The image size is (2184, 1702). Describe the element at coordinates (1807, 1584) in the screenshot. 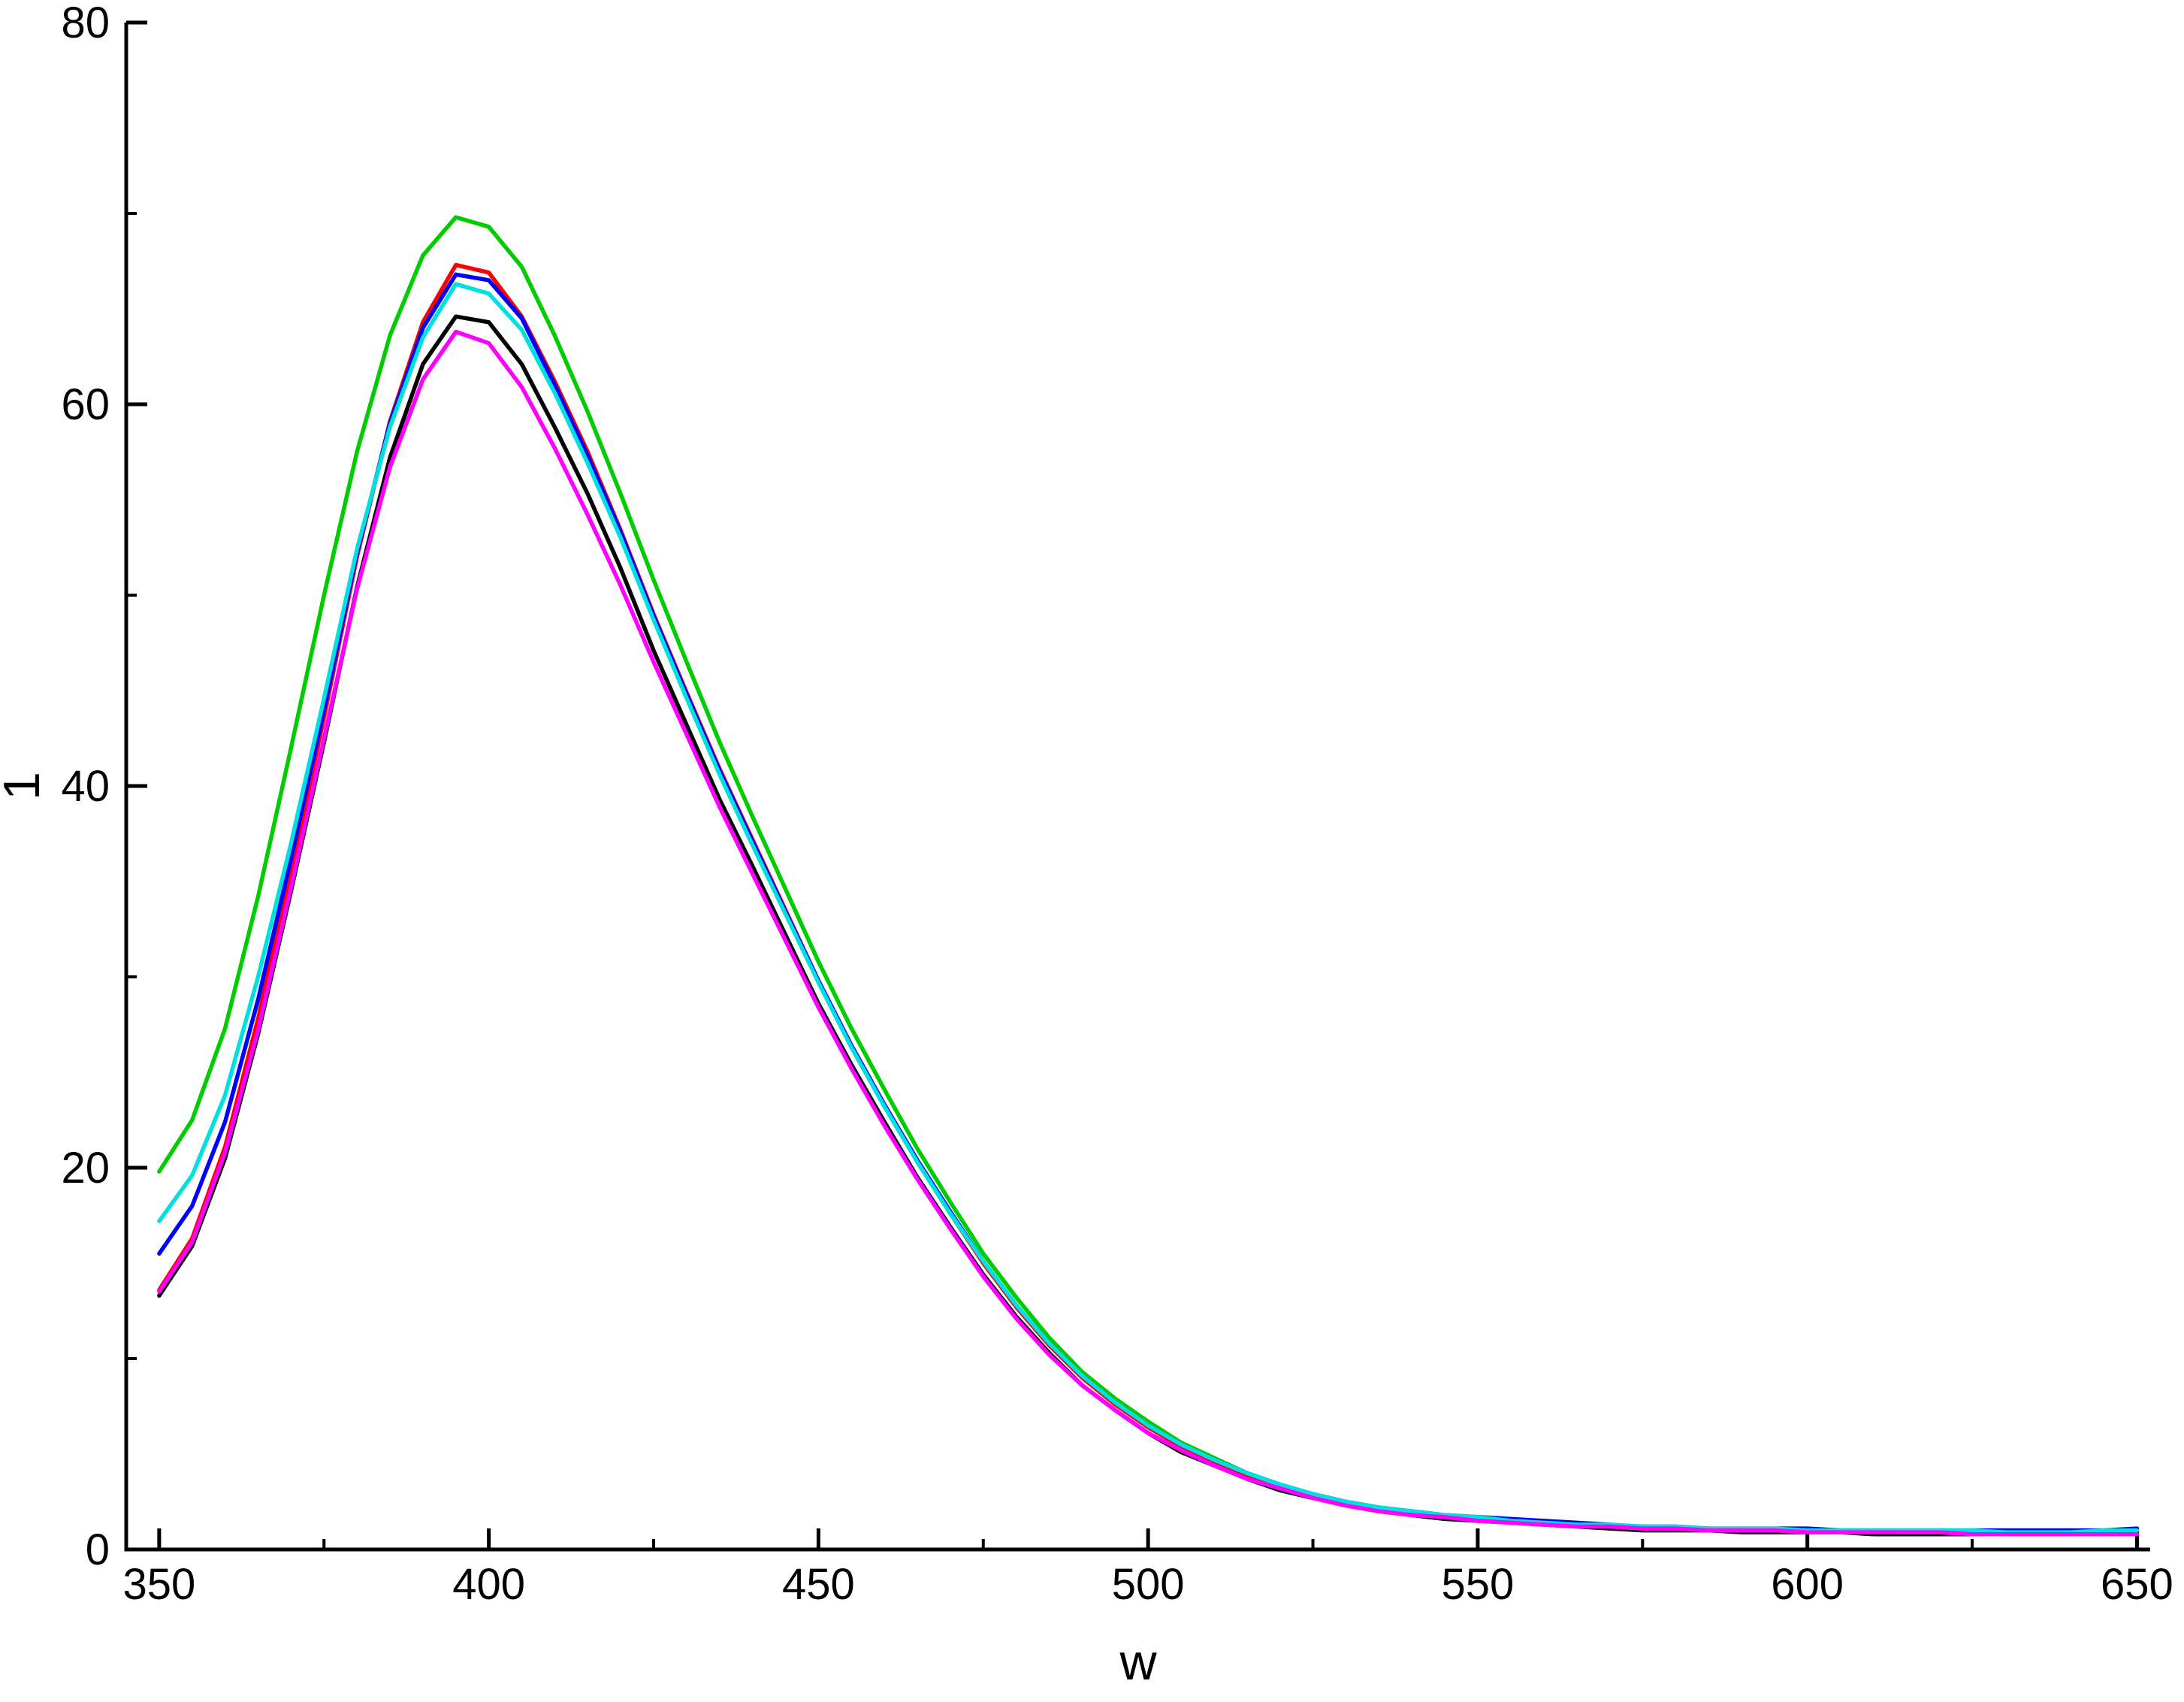

I see `x-tick-label: 600` at that location.